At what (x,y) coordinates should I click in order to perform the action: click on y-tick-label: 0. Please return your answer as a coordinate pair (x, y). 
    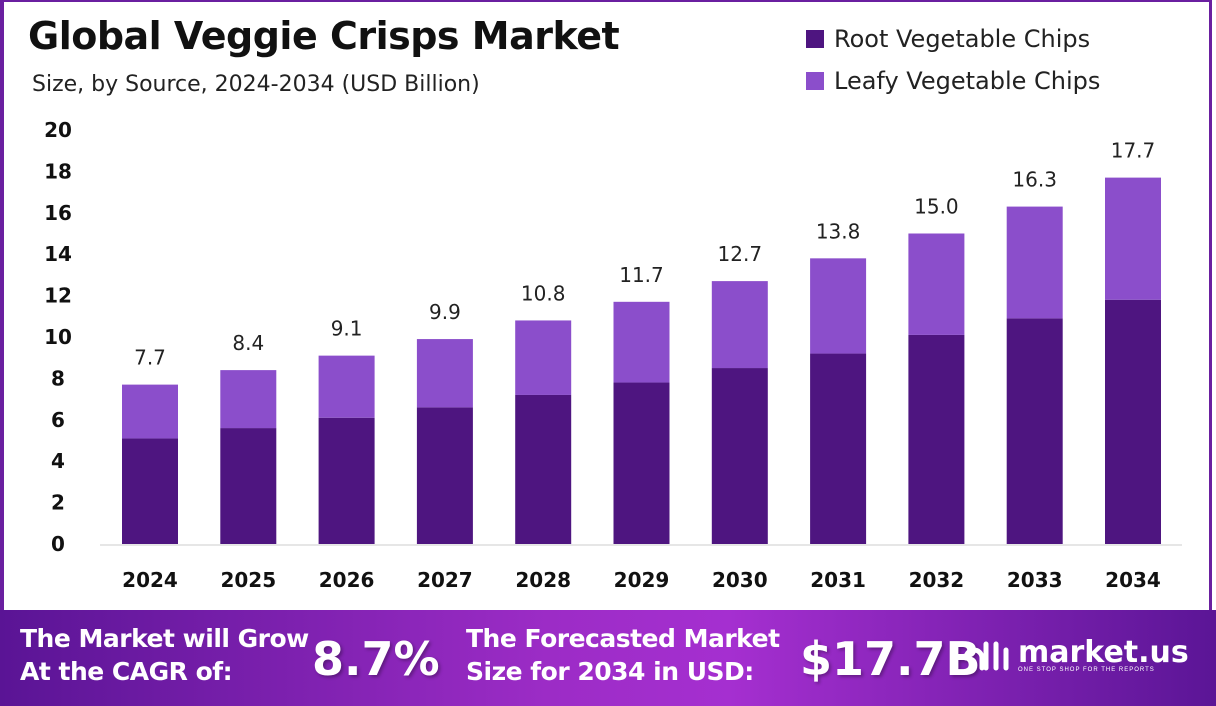
    Looking at the image, I should click on (58, 544).